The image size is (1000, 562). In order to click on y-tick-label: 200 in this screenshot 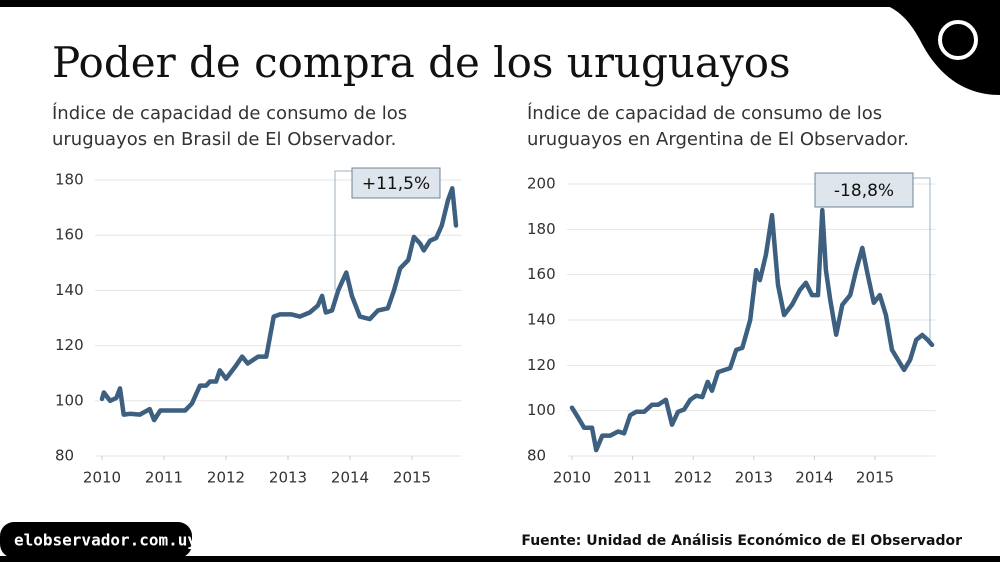, I will do `click(541, 184)`.